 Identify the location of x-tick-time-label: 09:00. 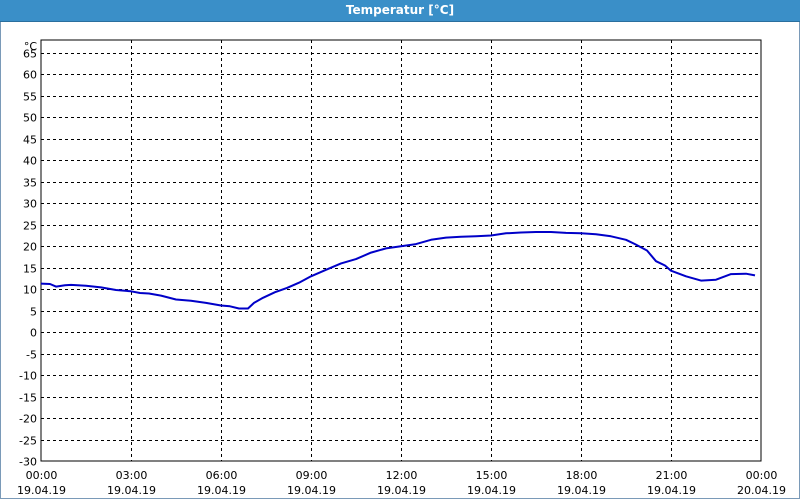
(312, 475).